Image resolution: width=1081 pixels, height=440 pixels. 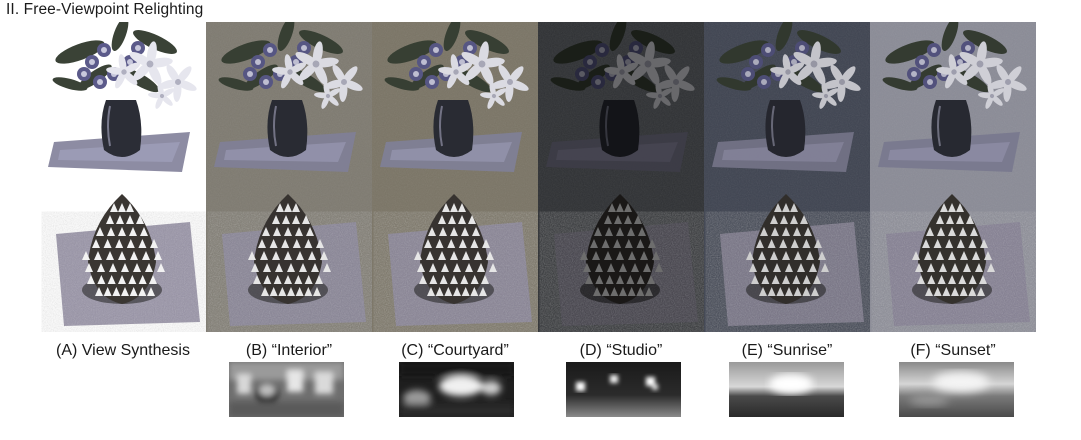 I want to click on envmap-sunrise, so click(x=786, y=389).